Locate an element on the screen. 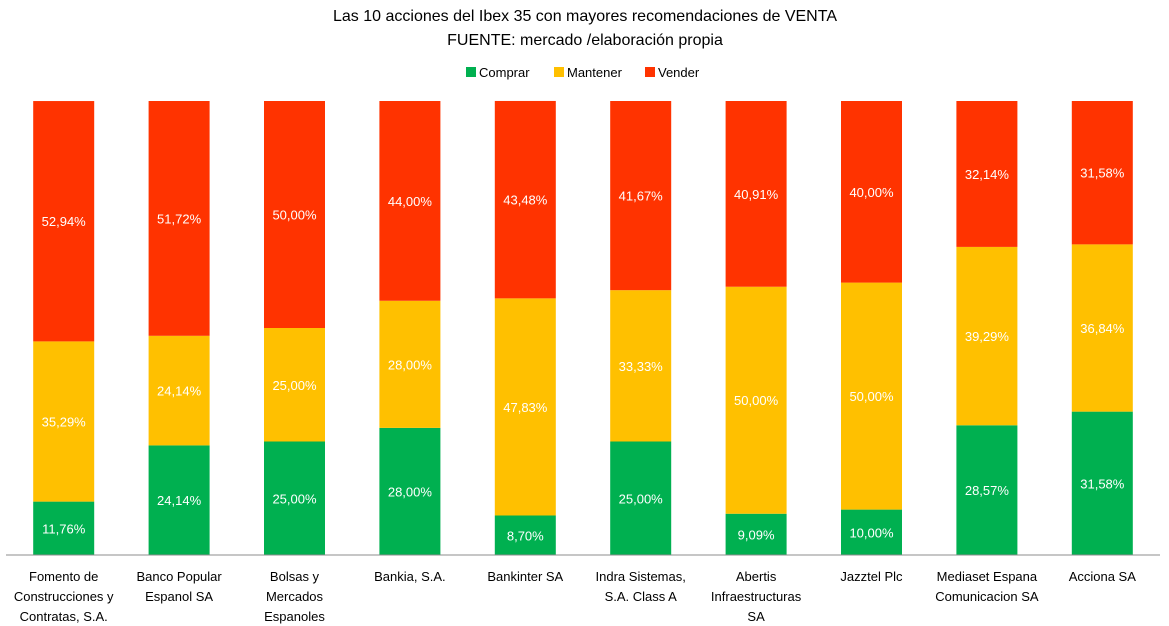  data-label-comprar-10: 31,58% is located at coordinates (1102, 483).